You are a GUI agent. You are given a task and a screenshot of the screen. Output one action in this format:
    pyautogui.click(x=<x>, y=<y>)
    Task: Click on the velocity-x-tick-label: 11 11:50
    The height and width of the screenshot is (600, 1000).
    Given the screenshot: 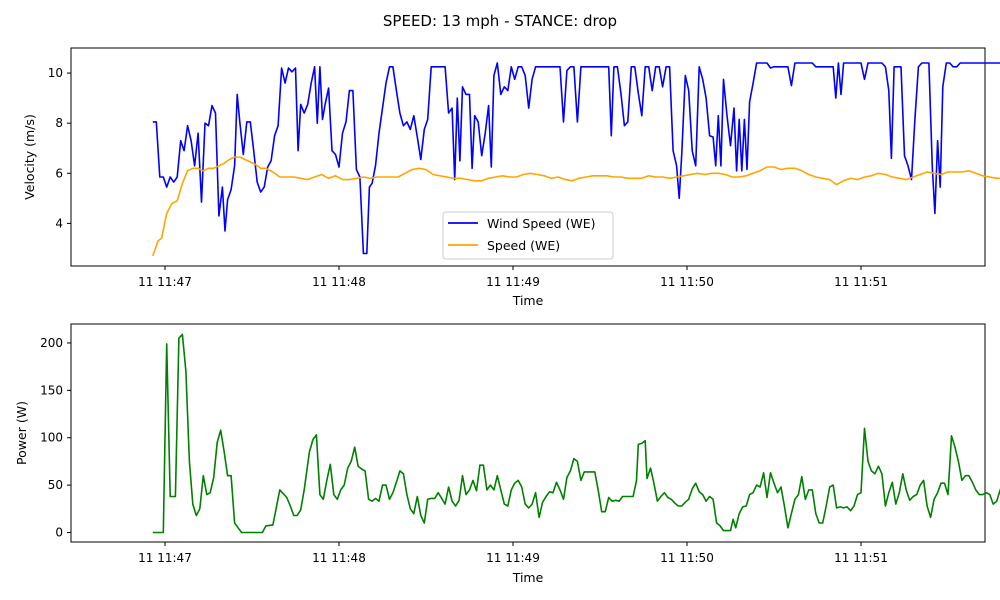 What is the action you would take?
    pyautogui.click(x=687, y=282)
    